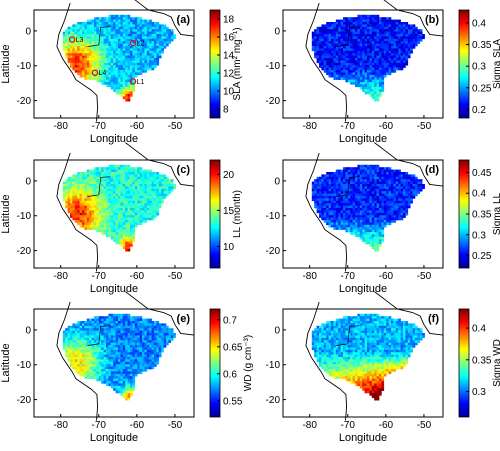 The height and width of the screenshot is (451, 500). I want to click on colorbar-tick-label: 15, so click(229, 211).